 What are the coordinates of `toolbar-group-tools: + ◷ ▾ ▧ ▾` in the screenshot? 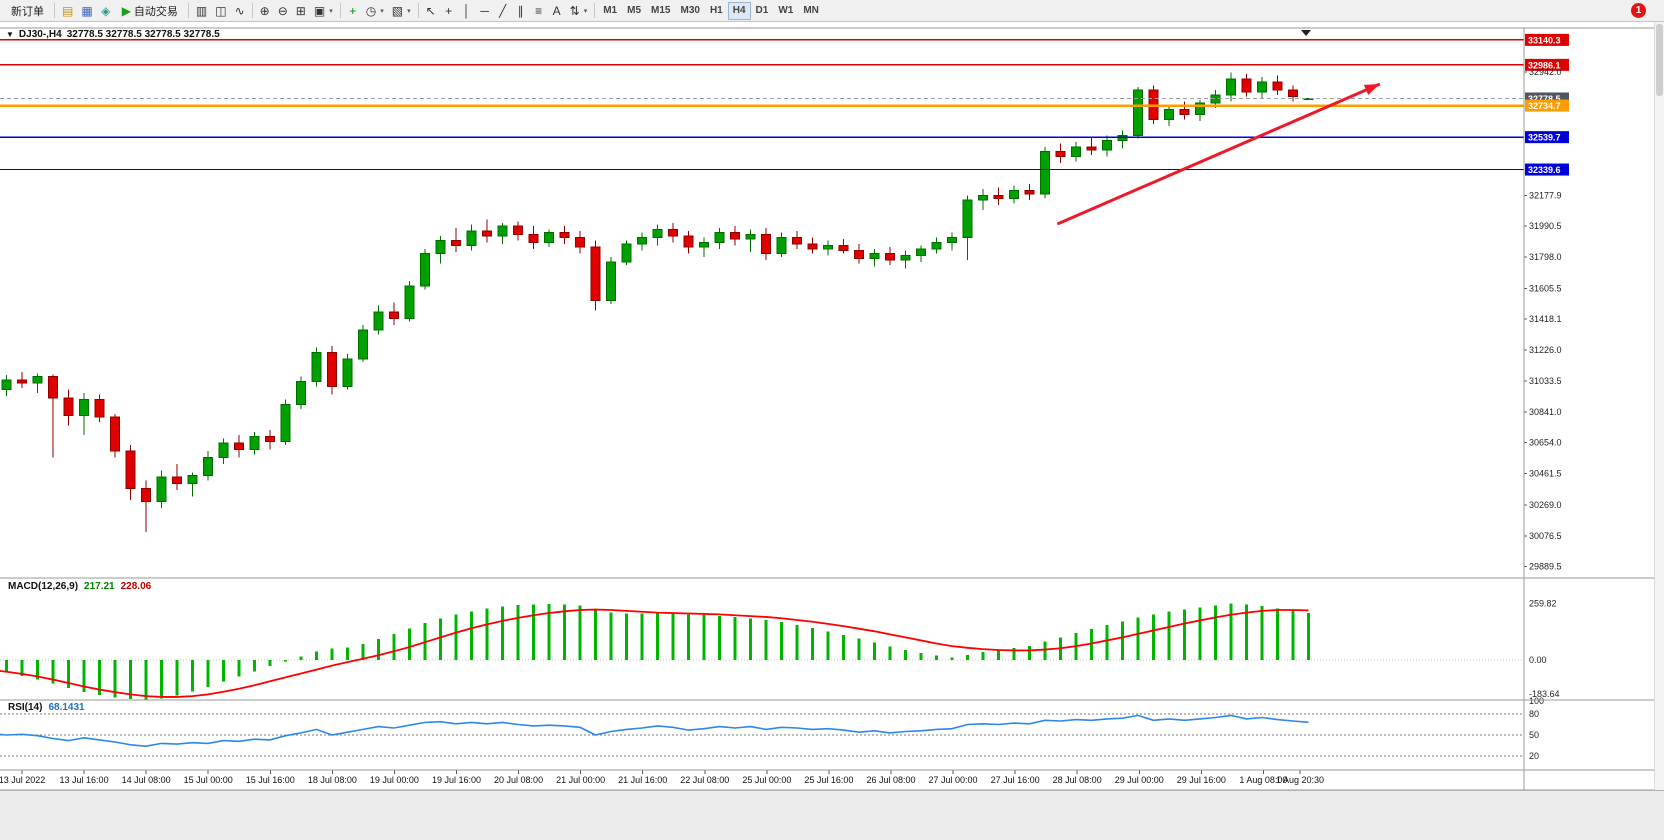 It's located at (379, 11).